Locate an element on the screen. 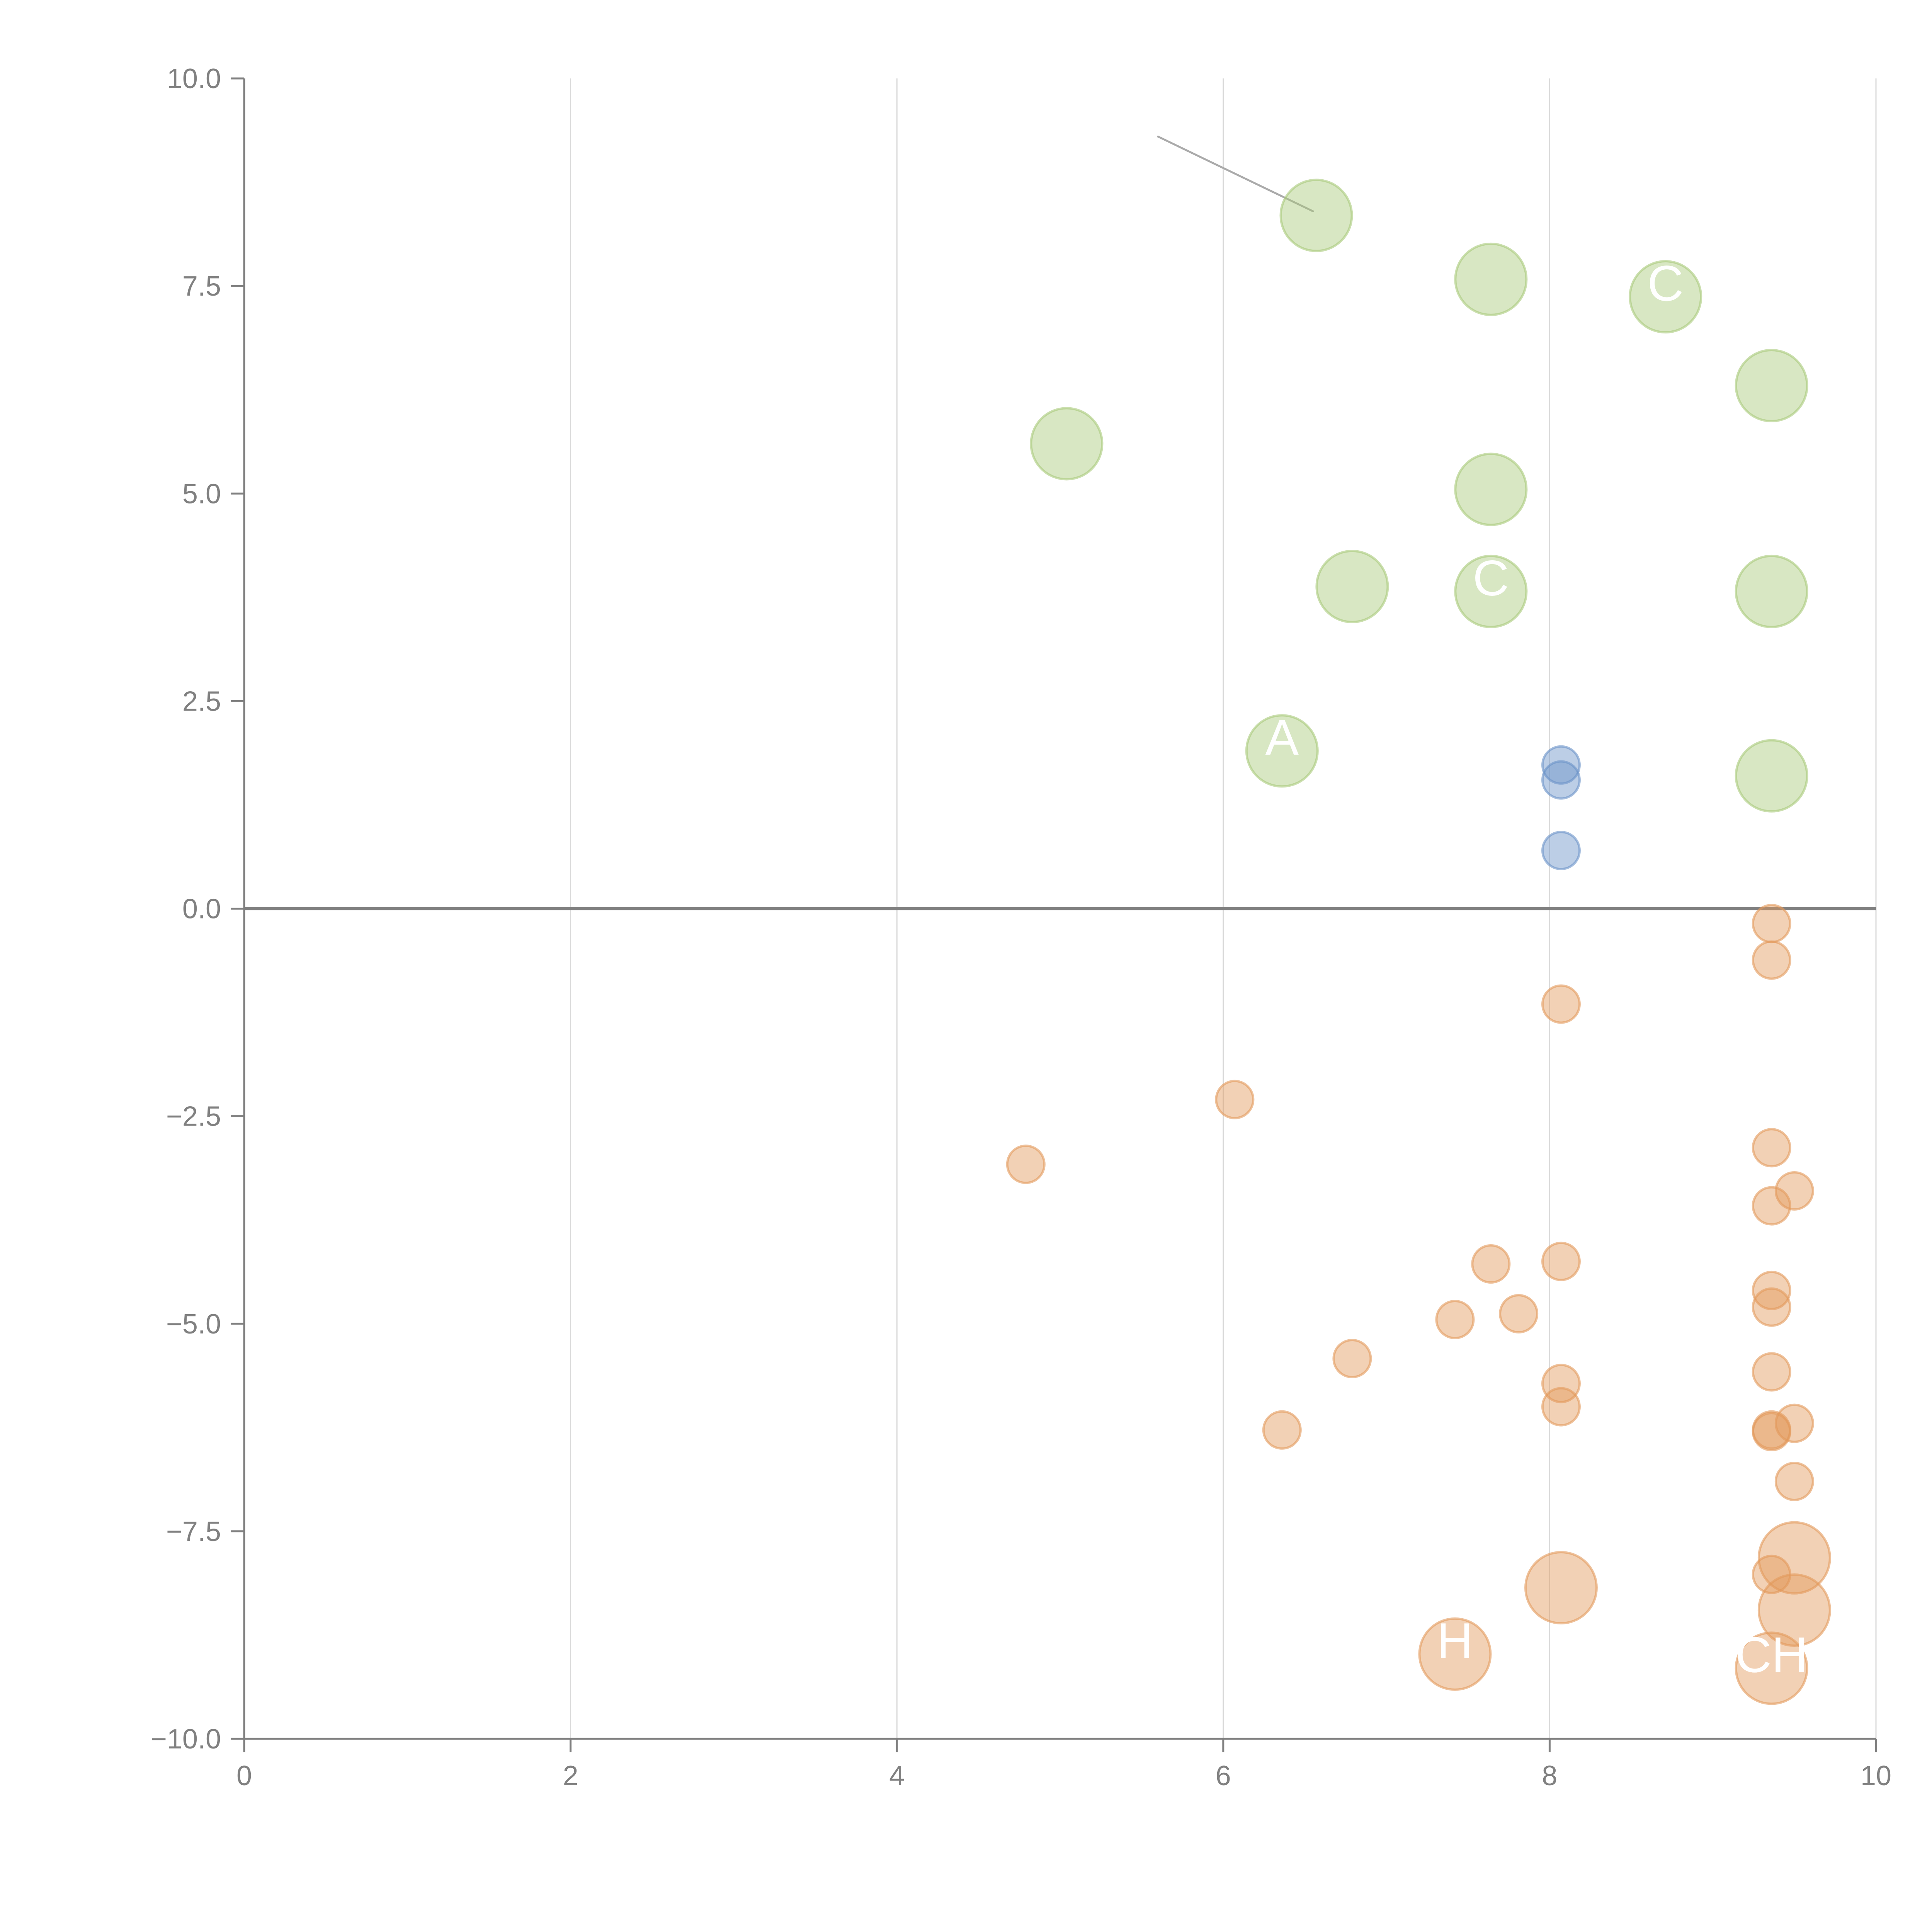 The height and width of the screenshot is (1932, 1932). bubble-label: H is located at coordinates (1455, 1641).